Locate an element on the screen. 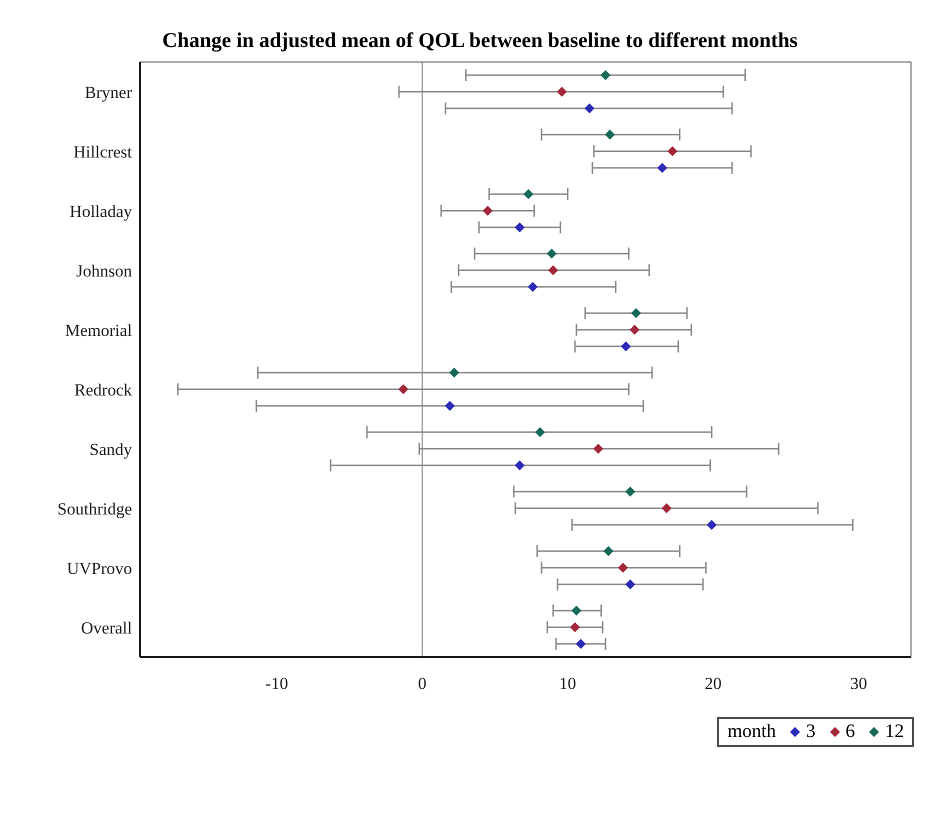 This screenshot has height=832, width=930. y-tick-label: Redrock is located at coordinates (103, 390).